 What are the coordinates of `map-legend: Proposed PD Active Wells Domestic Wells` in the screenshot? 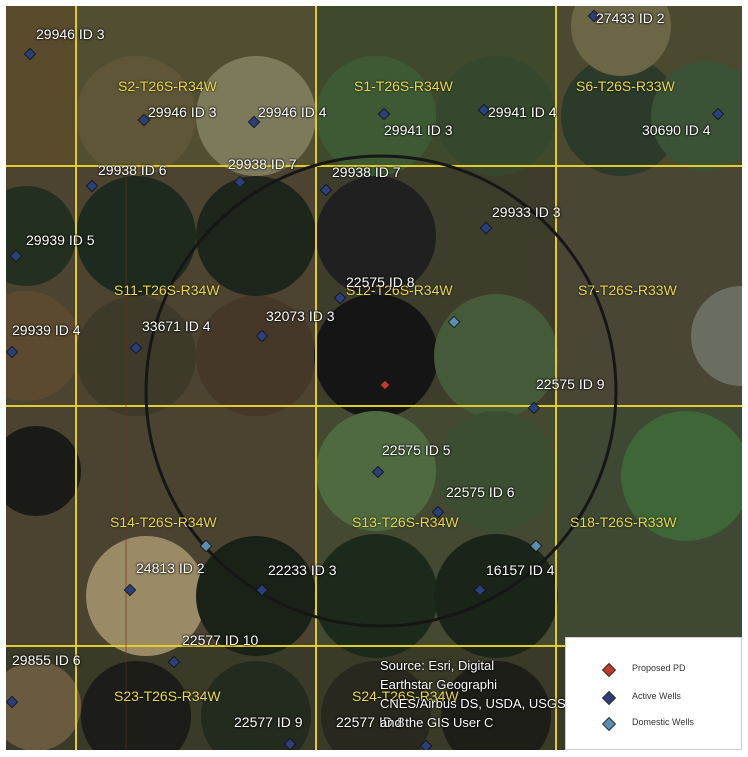 It's located at (653, 693).